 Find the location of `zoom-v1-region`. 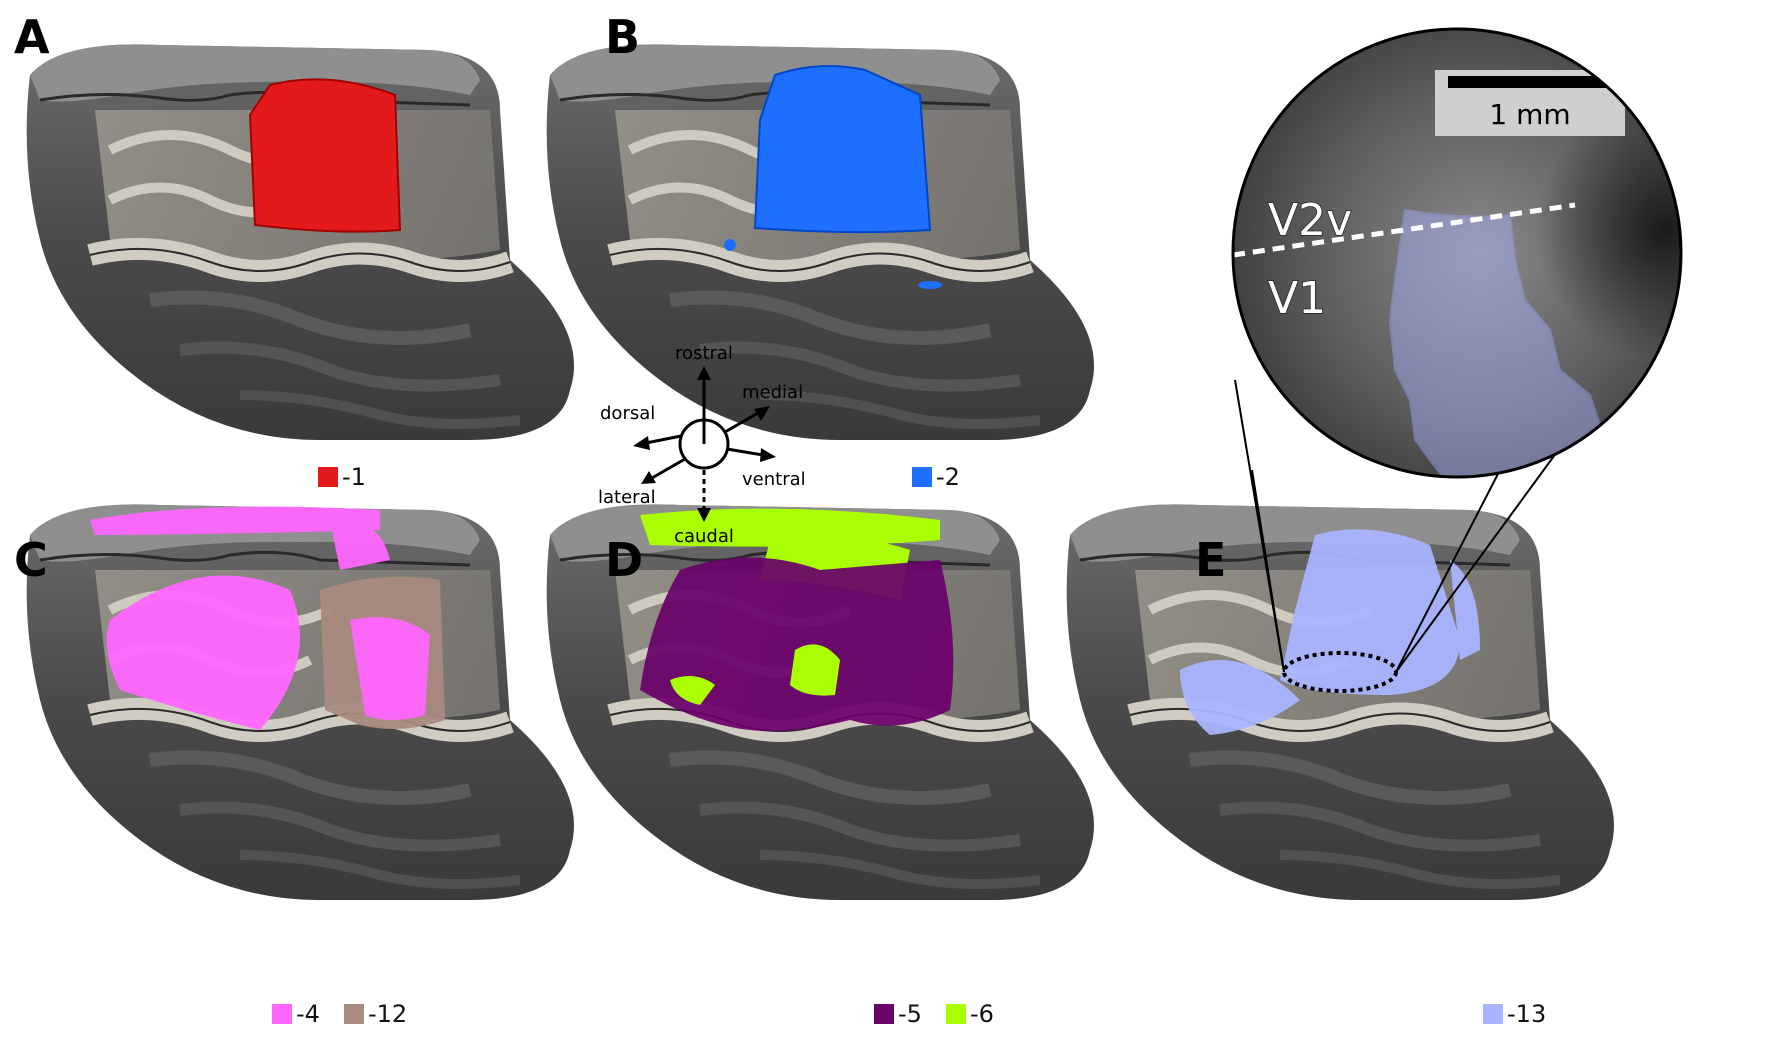

zoom-v1-region is located at coordinates (1505, 342).